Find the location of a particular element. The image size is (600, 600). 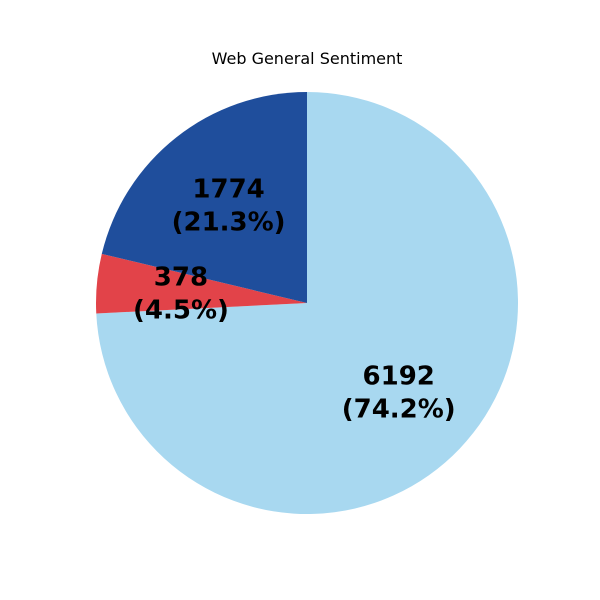

slice-label: 378 (4.5%) is located at coordinates (181, 293).